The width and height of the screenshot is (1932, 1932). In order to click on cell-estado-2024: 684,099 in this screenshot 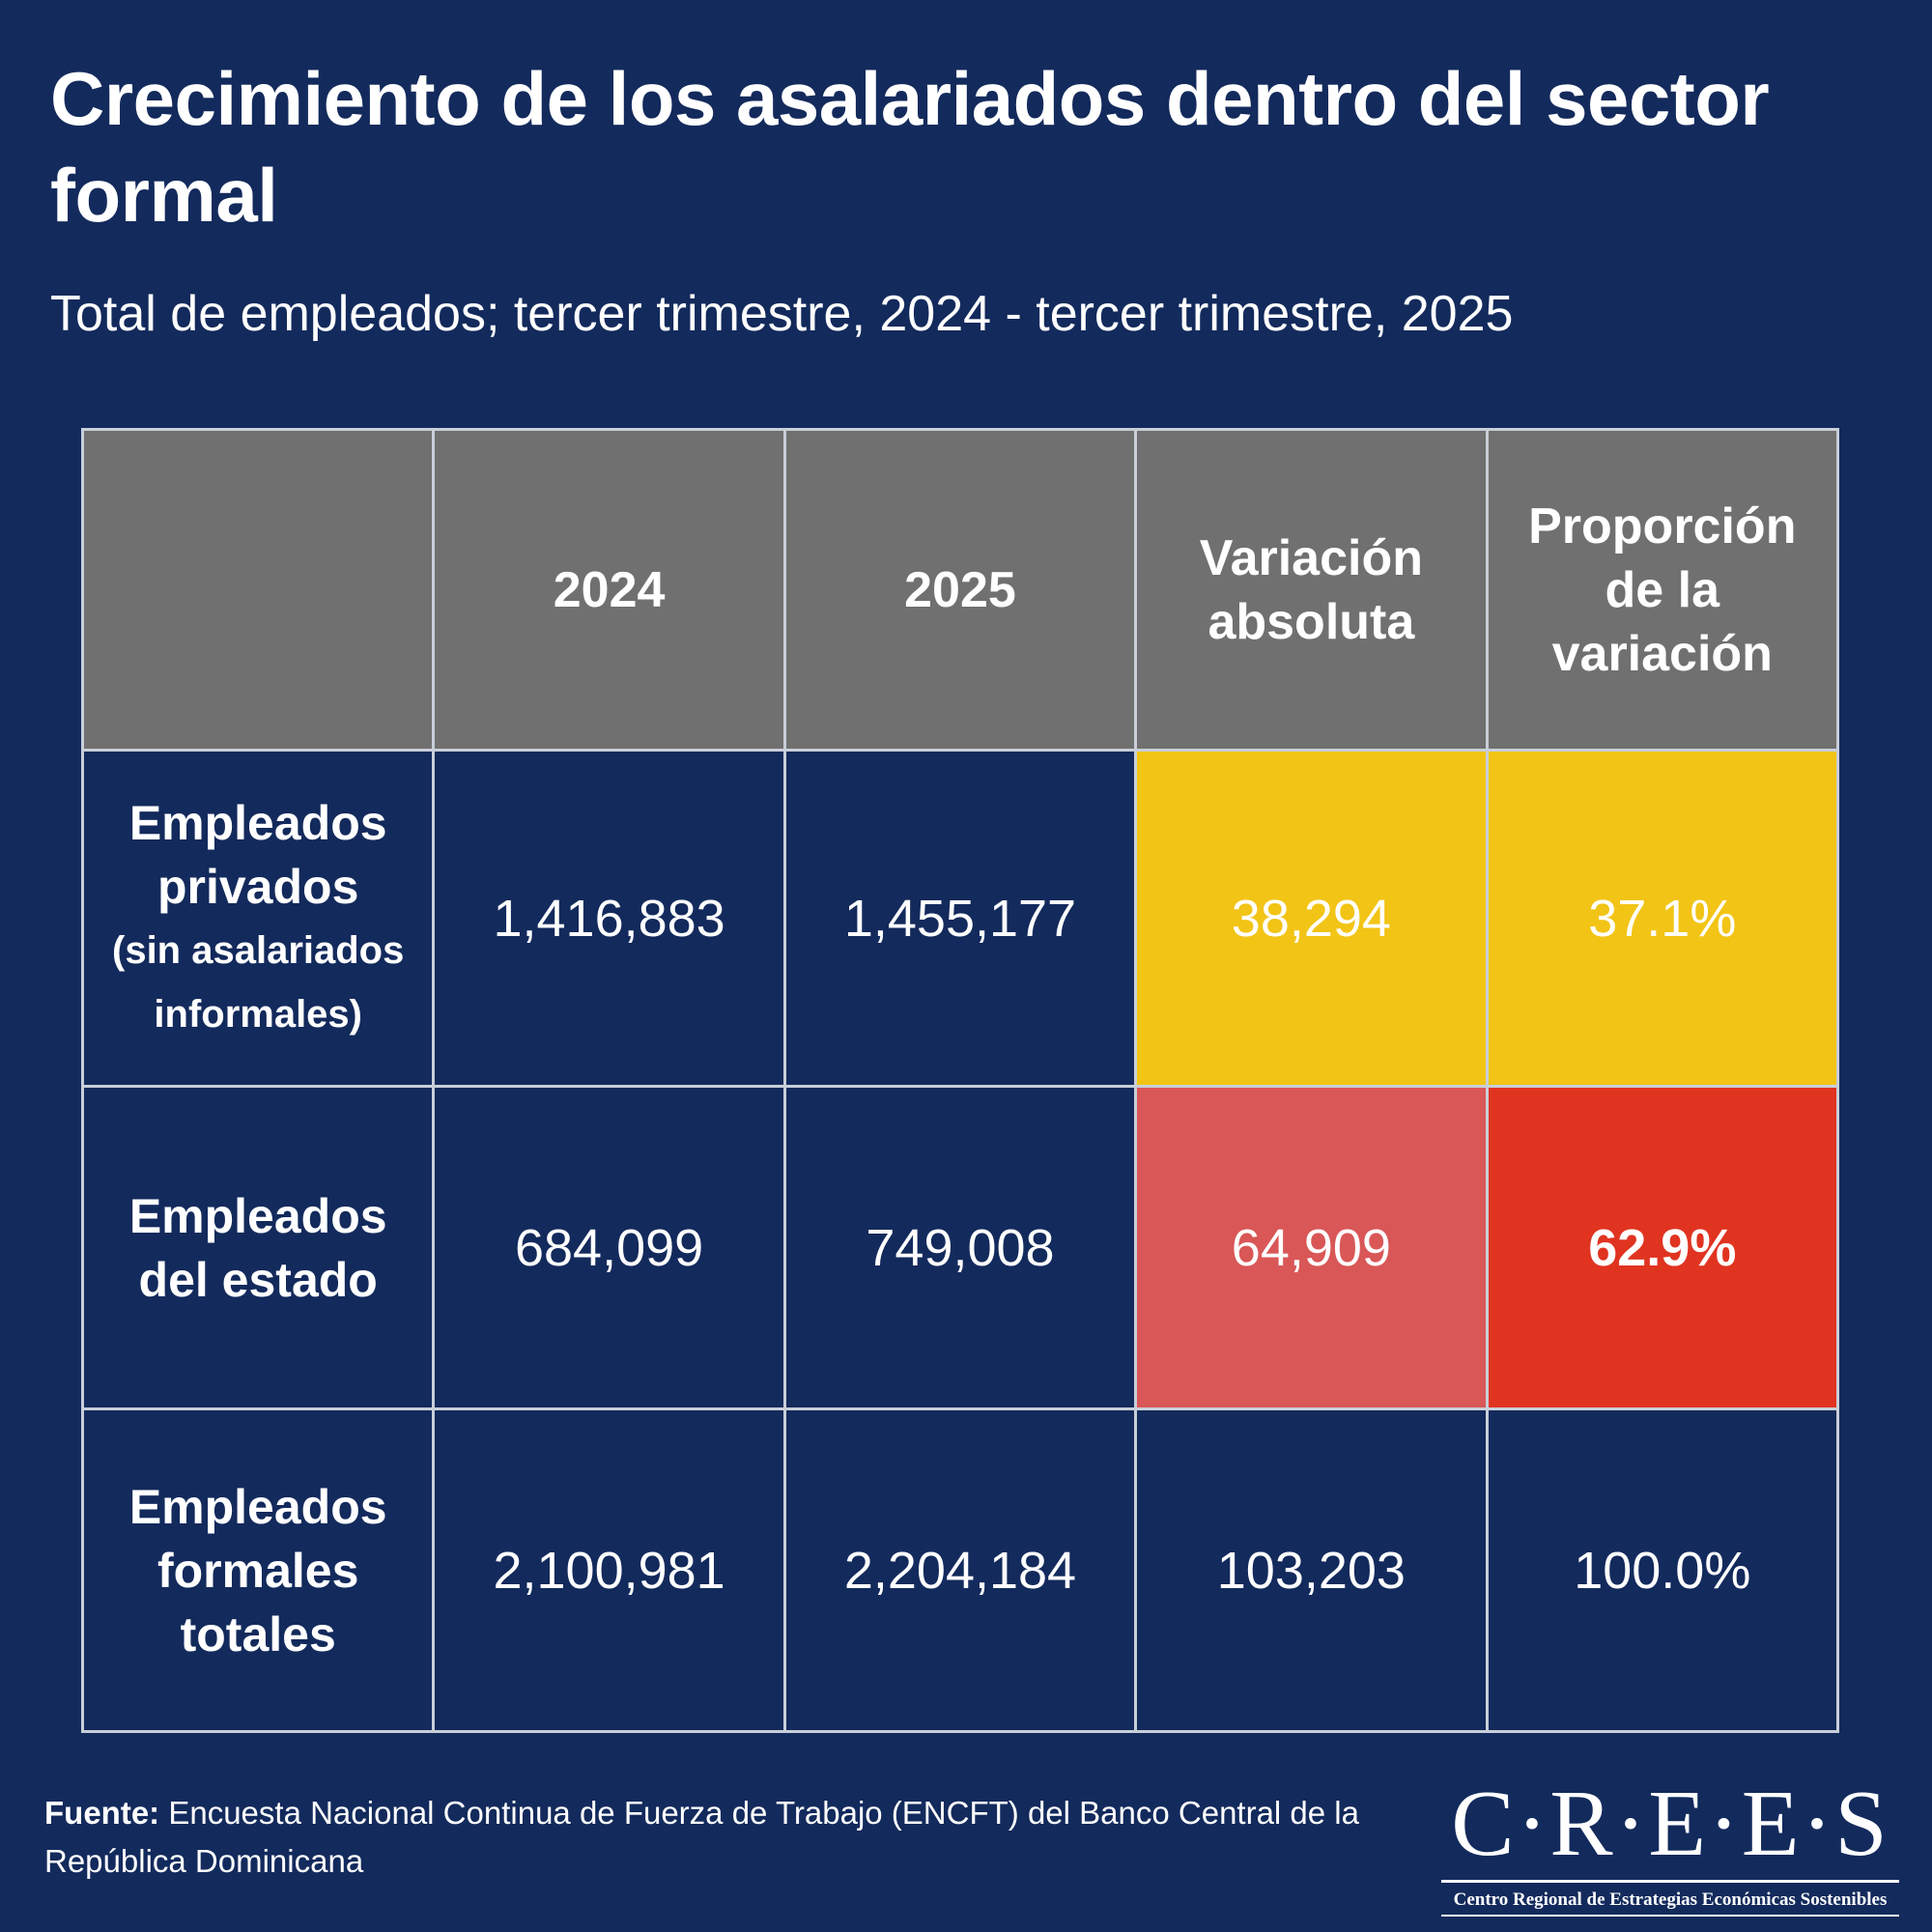, I will do `click(609, 1247)`.